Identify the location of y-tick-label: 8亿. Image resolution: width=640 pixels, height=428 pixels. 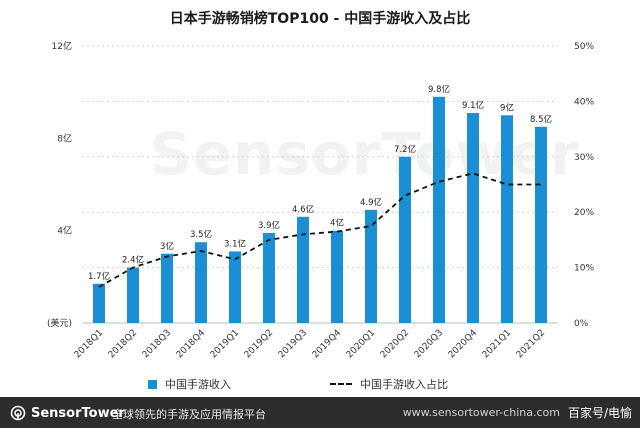
(64, 138).